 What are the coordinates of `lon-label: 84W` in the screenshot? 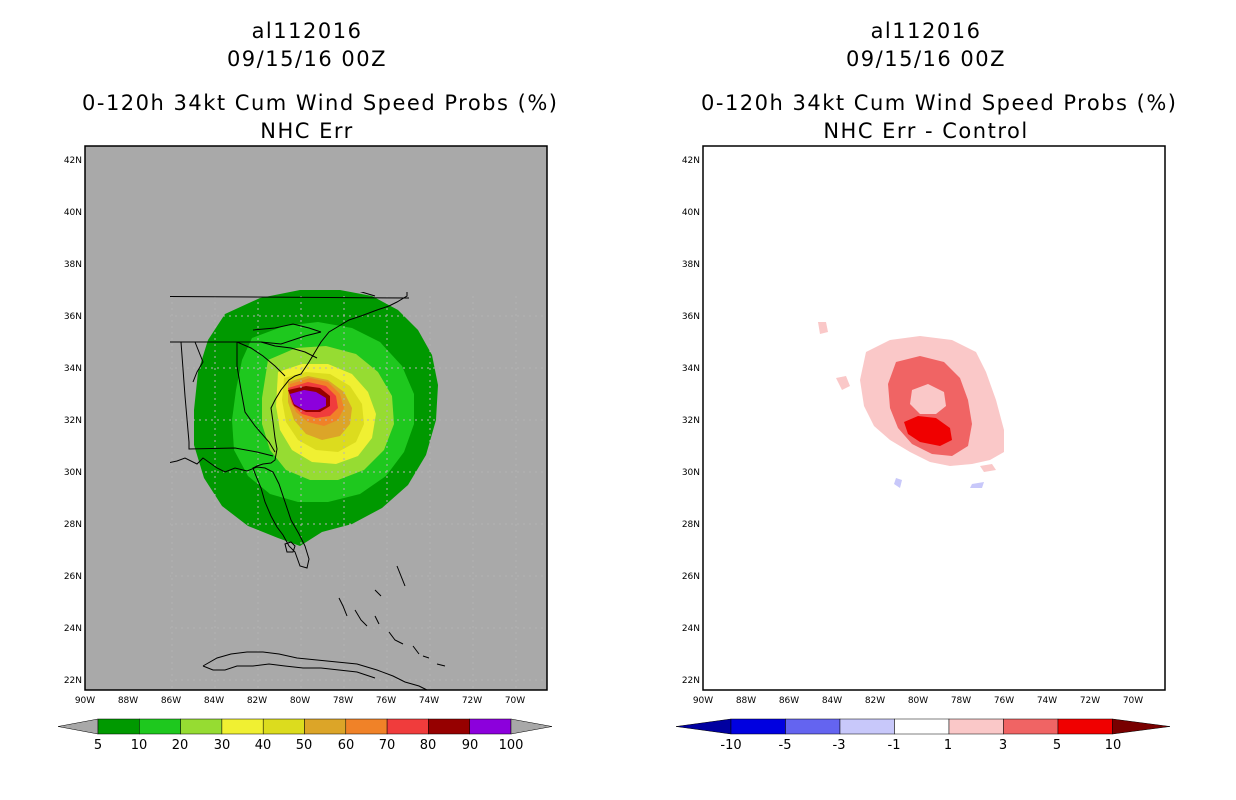 It's located at (214, 701).